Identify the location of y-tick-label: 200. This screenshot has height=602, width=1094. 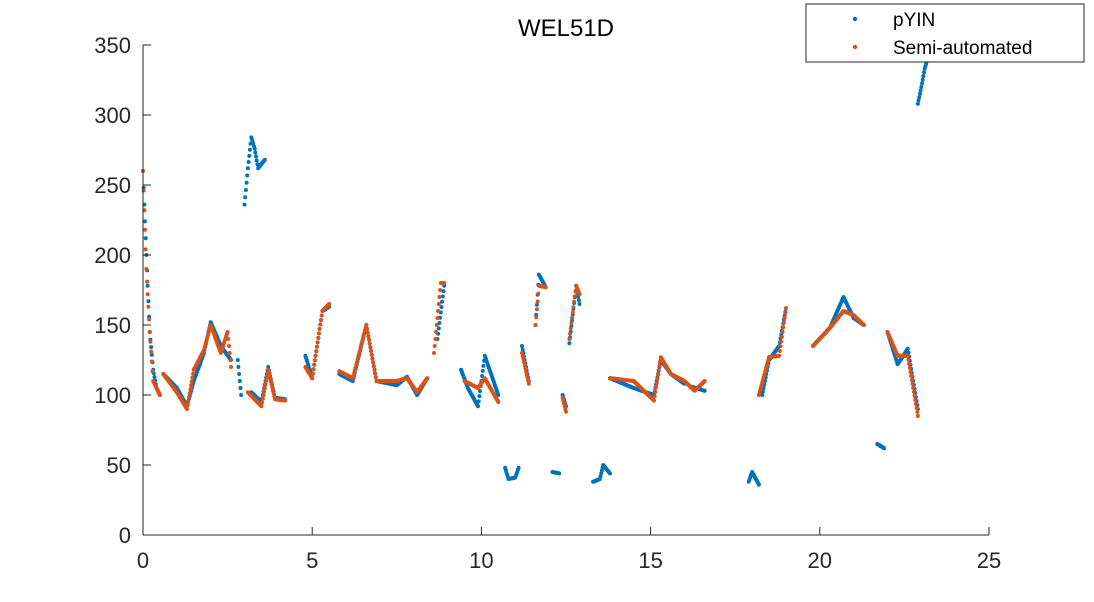
(112, 255).